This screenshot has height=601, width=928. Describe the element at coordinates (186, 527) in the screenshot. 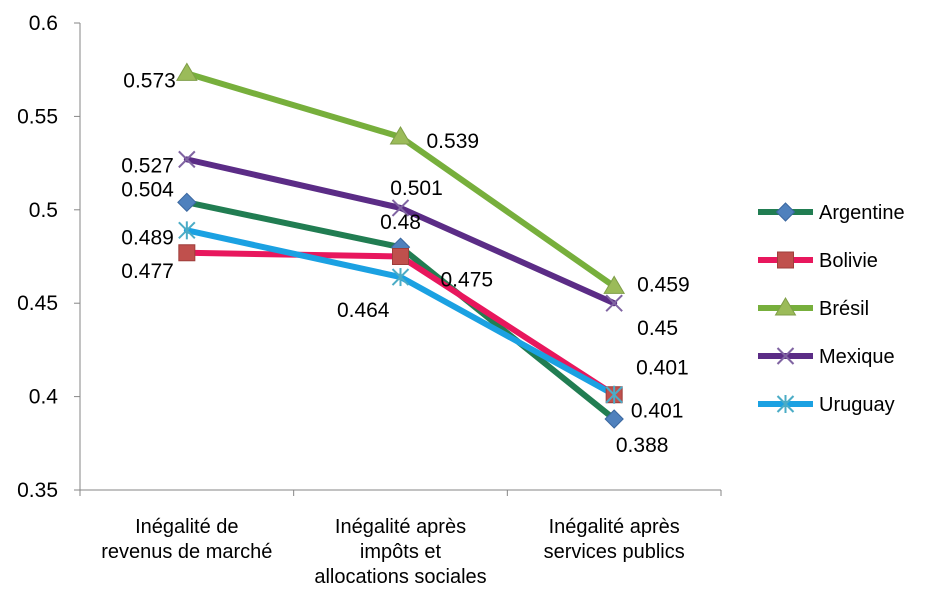

I see `x-category-label-line: Inégalité de` at that location.